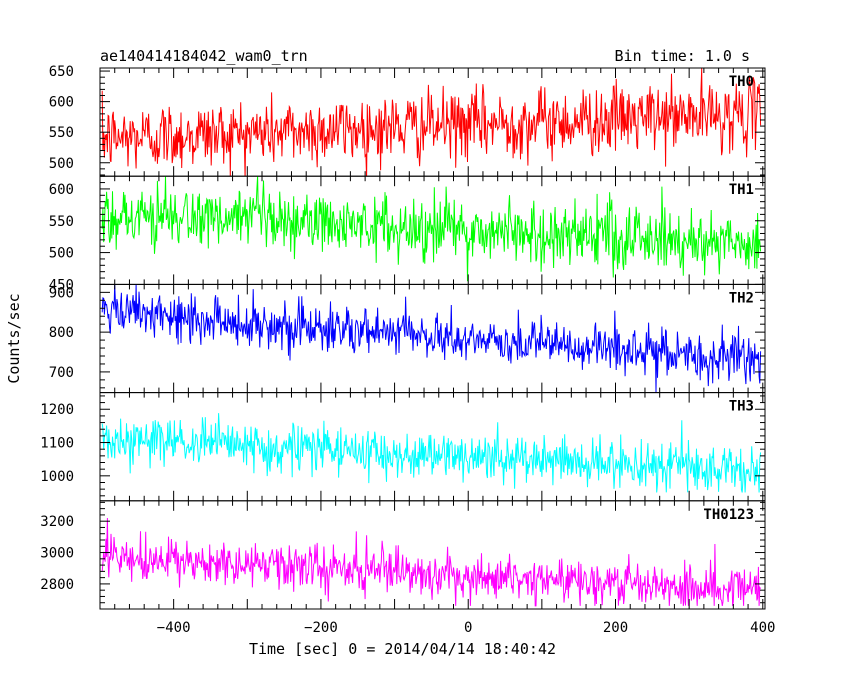 This screenshot has height=680, width=850. I want to click on y-tick-label: 2800, so click(57, 585).